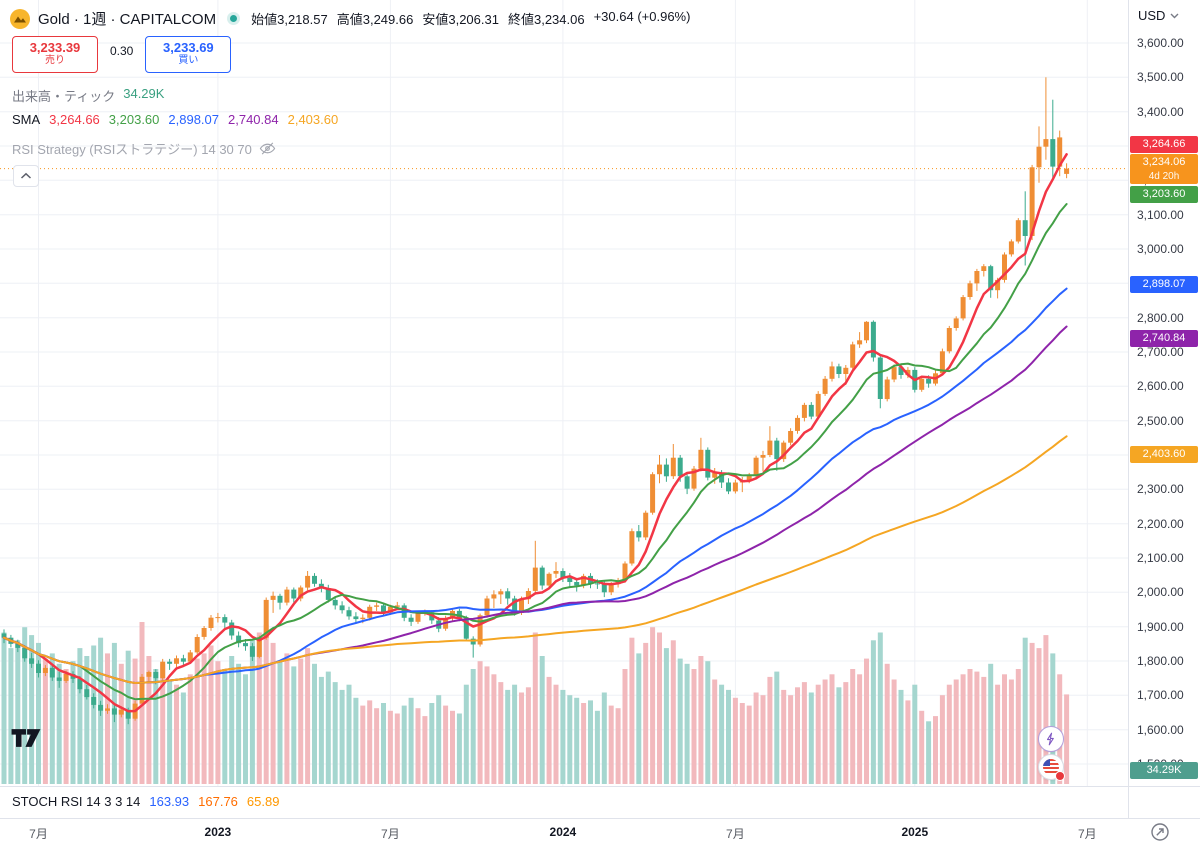 This screenshot has height=846, width=1200. What do you see at coordinates (1152, 15) in the screenshot?
I see `currency-label: USD` at bounding box center [1152, 15].